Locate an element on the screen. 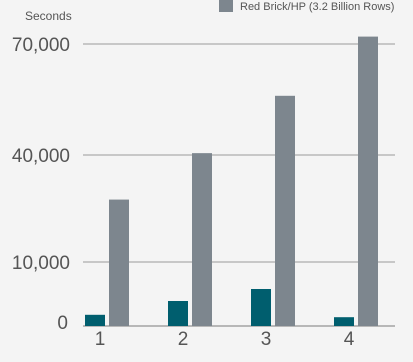  bar-series2-cat1 is located at coordinates (119, 262).